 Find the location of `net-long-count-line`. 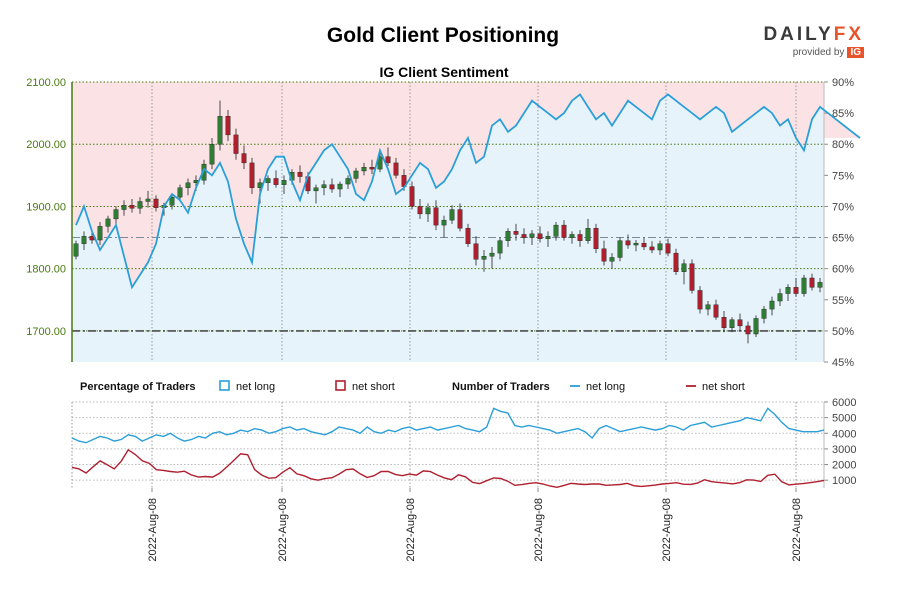

net-long-count-line is located at coordinates (448, 425).